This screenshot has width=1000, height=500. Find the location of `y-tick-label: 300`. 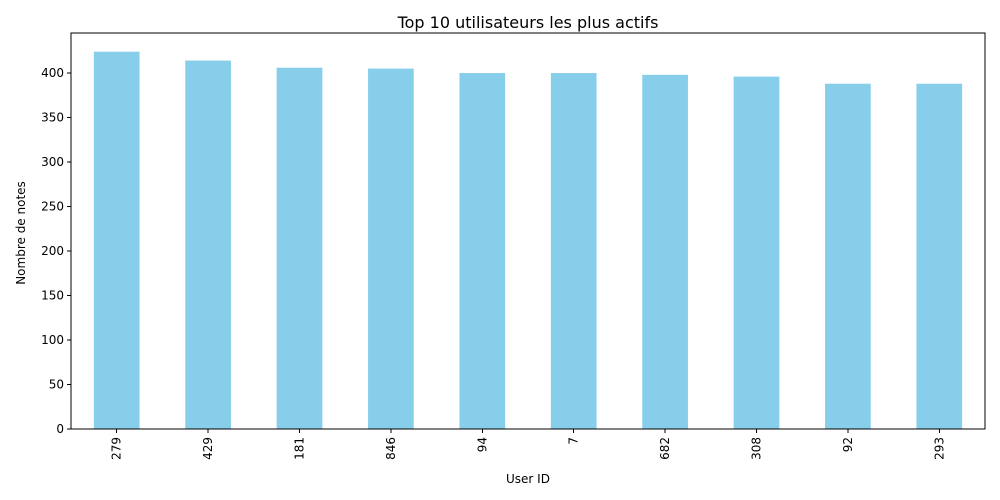

y-tick-label: 300 is located at coordinates (52, 162).